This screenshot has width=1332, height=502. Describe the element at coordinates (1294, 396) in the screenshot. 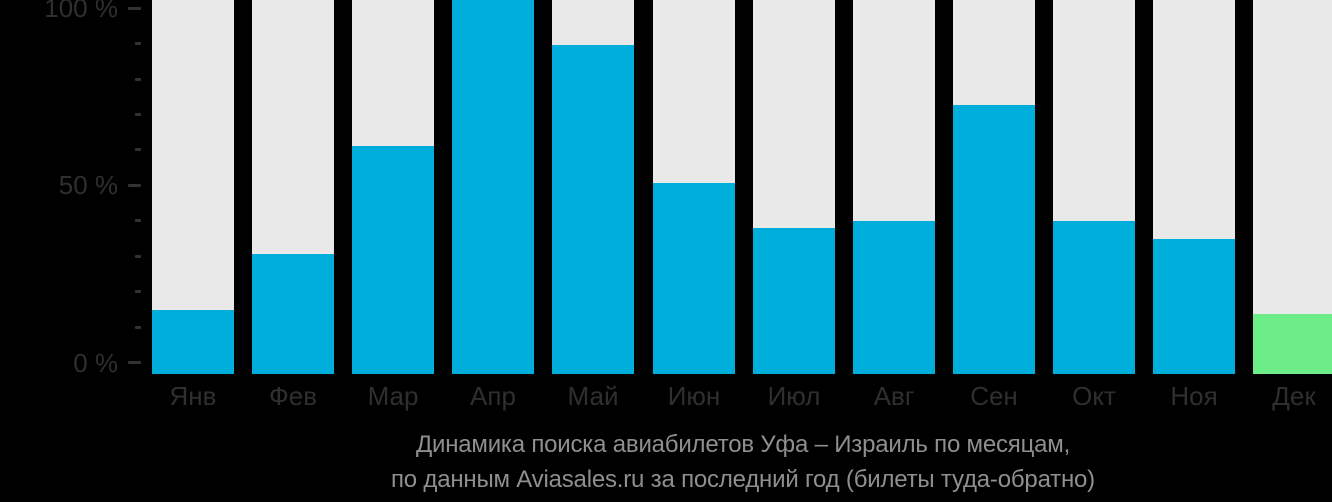

I see `x-axis-label-11: Дек` at that location.